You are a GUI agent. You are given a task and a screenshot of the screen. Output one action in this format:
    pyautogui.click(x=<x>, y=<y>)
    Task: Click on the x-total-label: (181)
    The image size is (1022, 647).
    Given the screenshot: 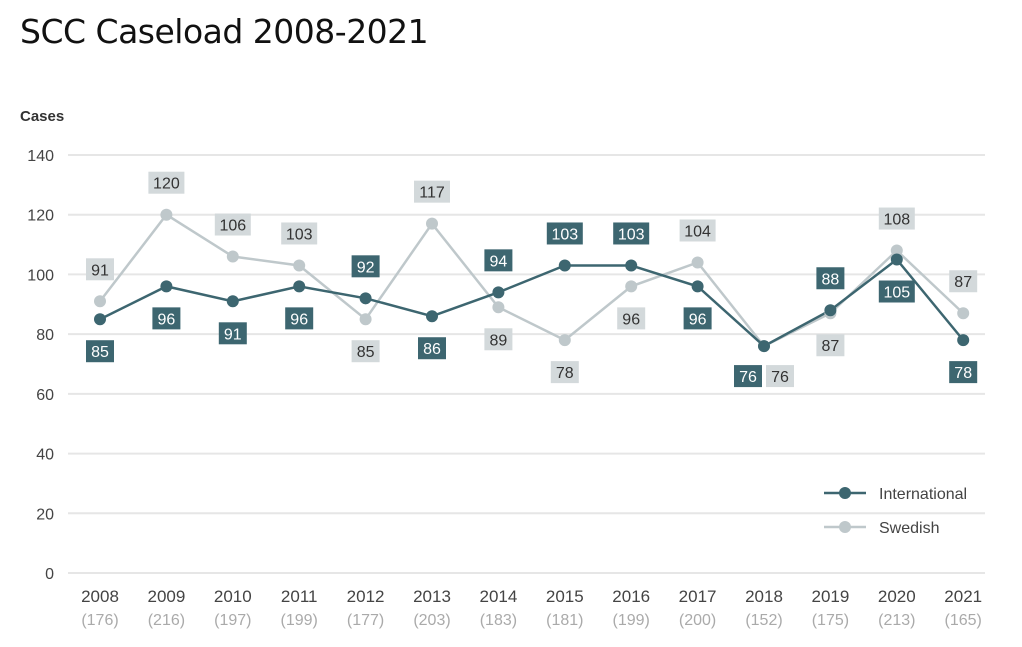 What is the action you would take?
    pyautogui.click(x=564, y=620)
    